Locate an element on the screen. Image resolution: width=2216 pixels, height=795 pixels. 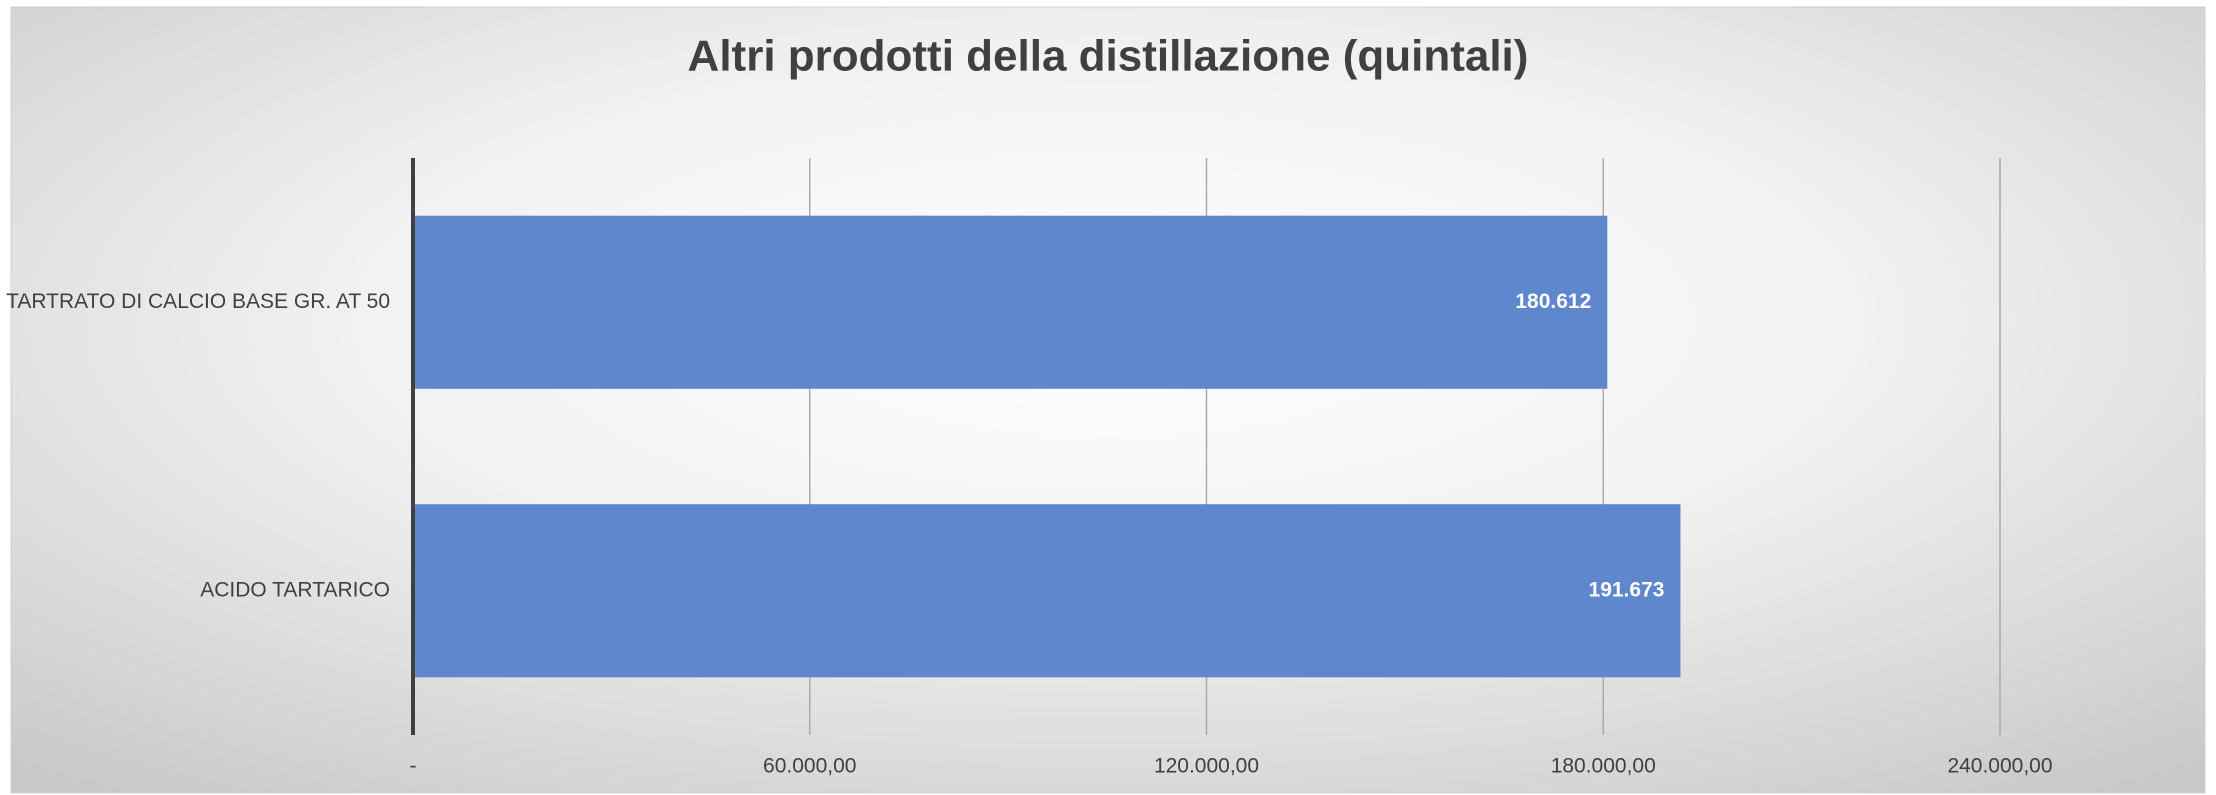
x-tick-label: 240.000,00 is located at coordinates (1999, 766).